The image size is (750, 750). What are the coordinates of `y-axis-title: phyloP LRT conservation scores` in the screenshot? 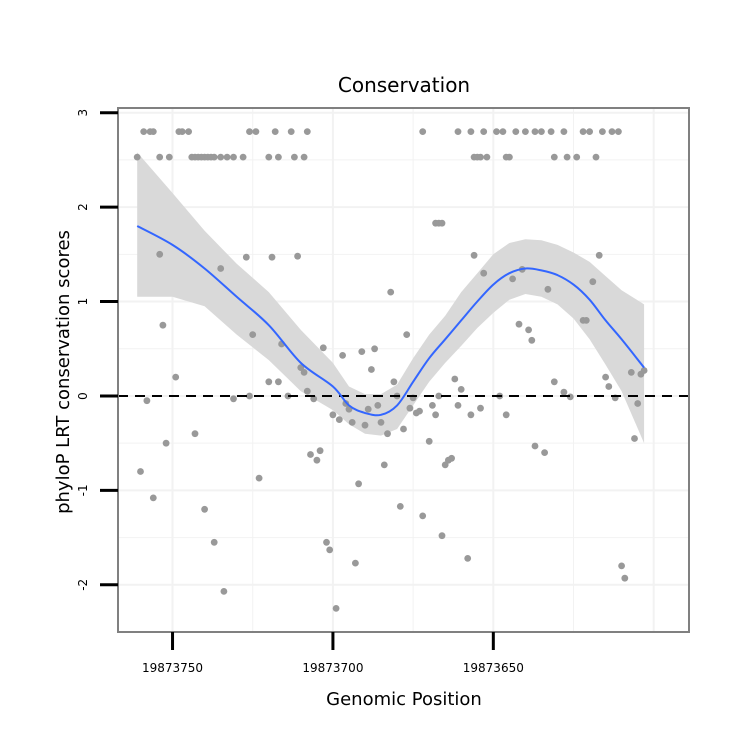 It's located at (63, 372).